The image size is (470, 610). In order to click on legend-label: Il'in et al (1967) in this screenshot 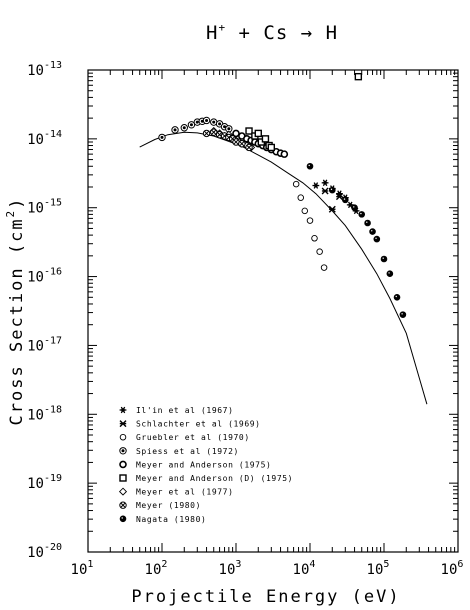, I will do `click(185, 410)`.